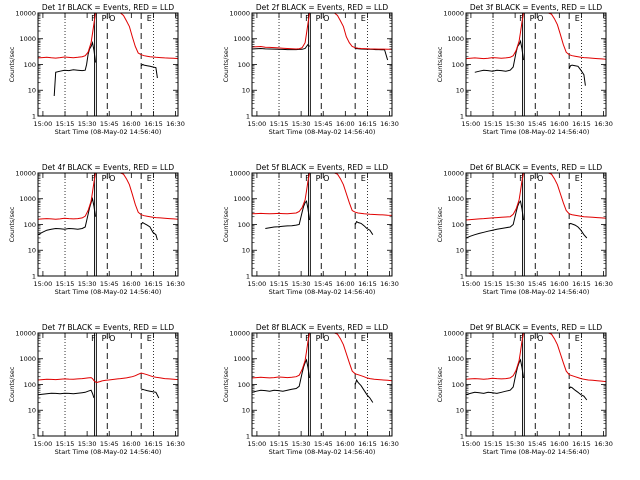  What do you see at coordinates (322, 7) in the screenshot?
I see `panel-title: Det 2f BLACK = Events, RED = LLD` at bounding box center [322, 7].